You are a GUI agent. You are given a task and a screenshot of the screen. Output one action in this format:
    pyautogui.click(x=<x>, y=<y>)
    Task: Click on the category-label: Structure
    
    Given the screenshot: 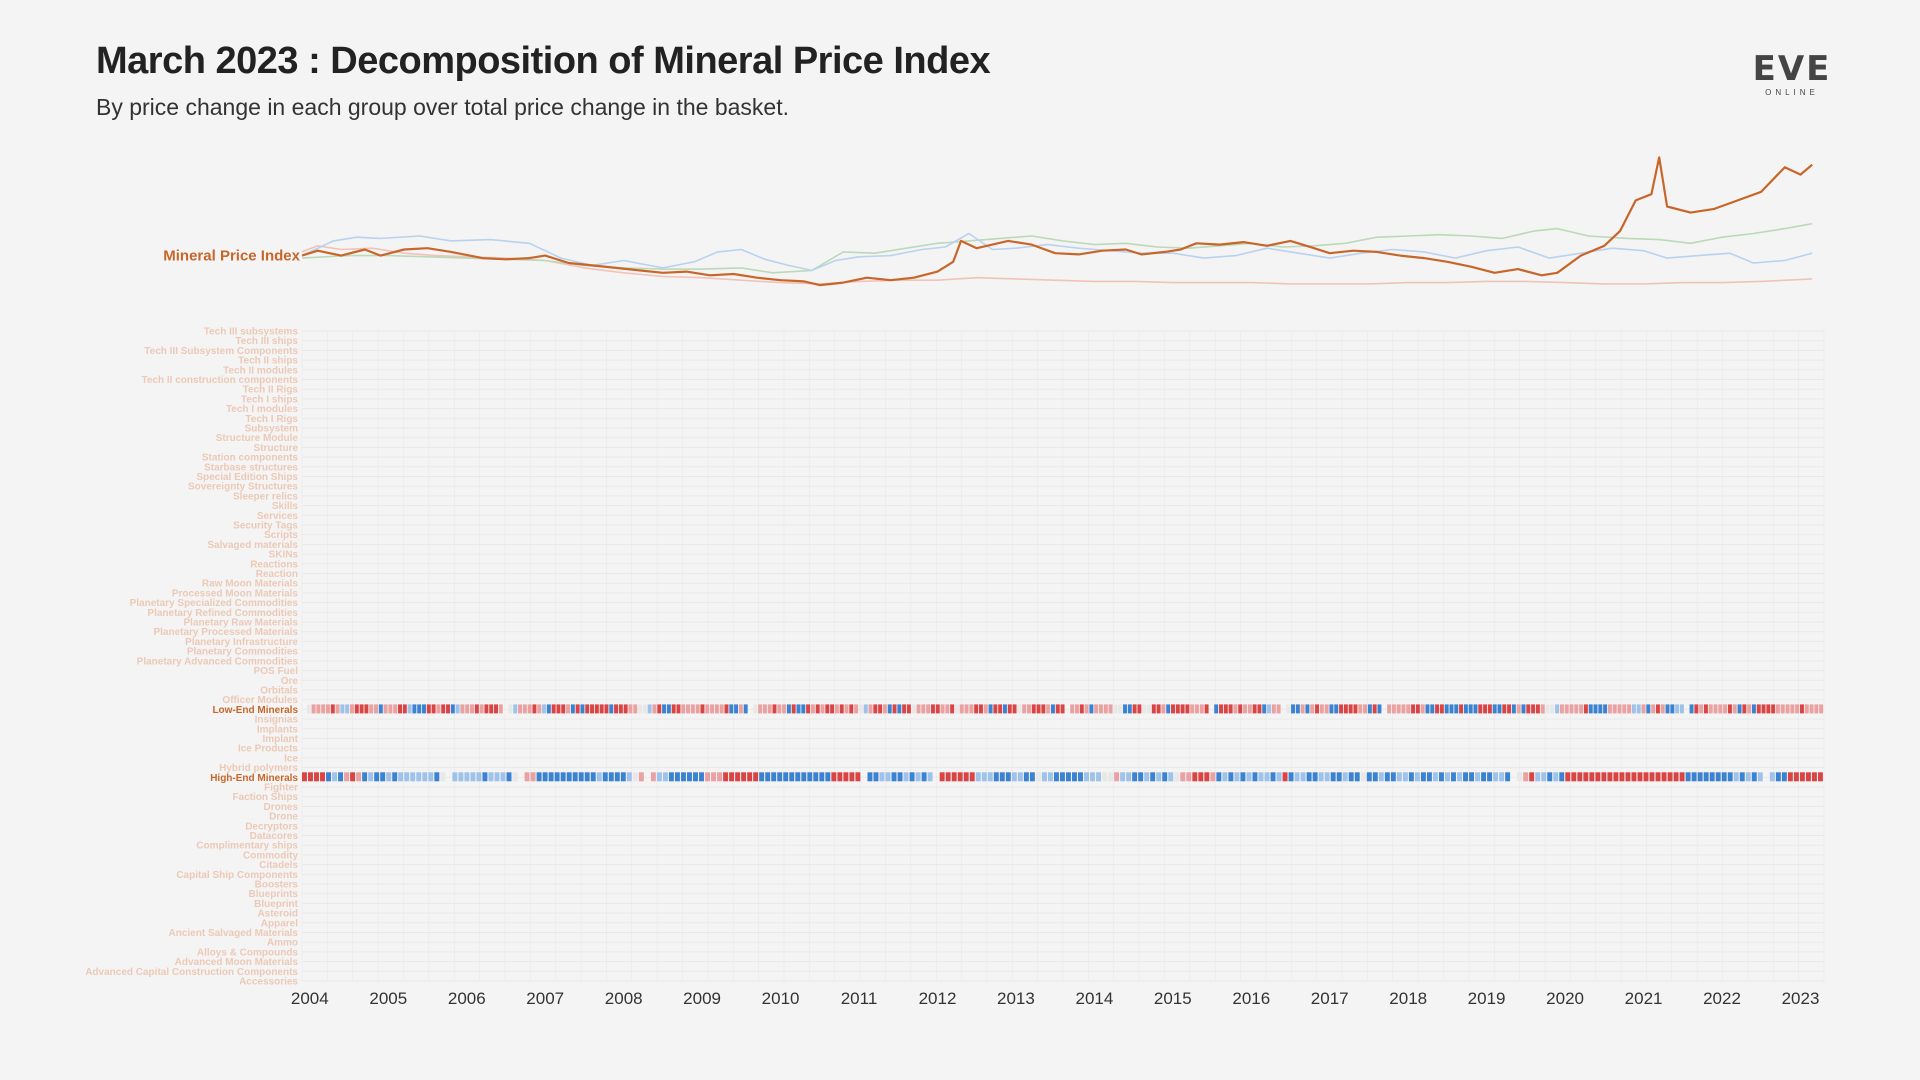 What is the action you would take?
    pyautogui.click(x=276, y=448)
    